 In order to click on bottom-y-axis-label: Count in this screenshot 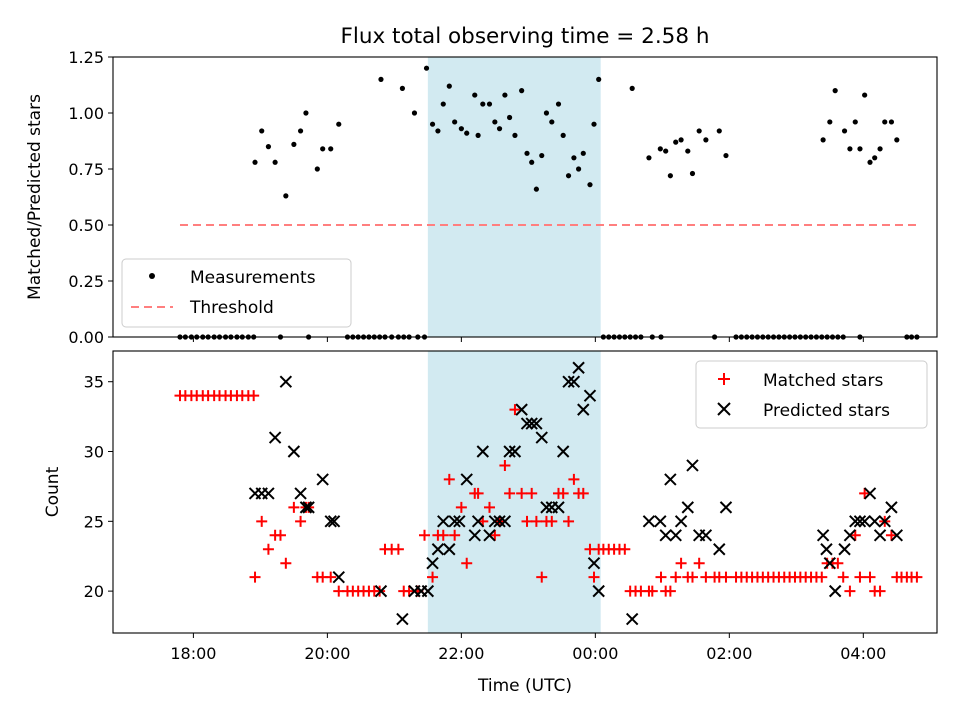, I will do `click(53, 491)`.